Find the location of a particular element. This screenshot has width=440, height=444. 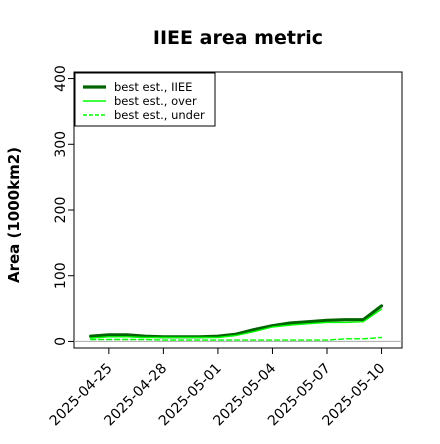

legend-label: best est., under is located at coordinates (159, 115).